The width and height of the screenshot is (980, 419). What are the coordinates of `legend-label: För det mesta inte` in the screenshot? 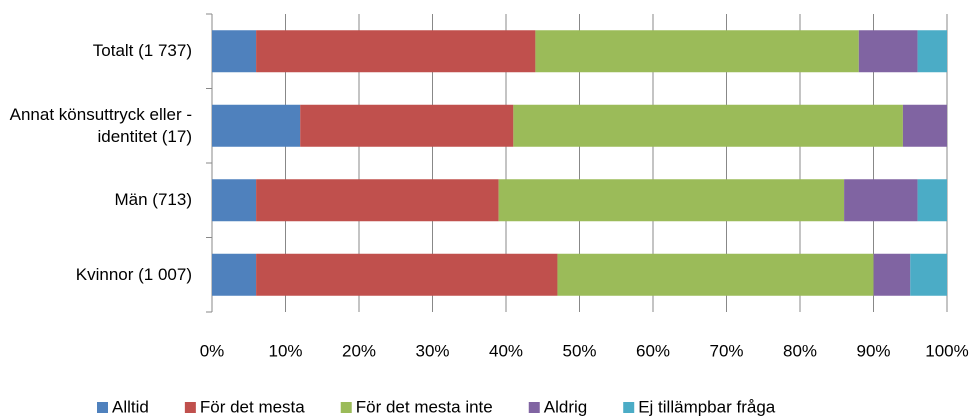 It's located at (424, 406).